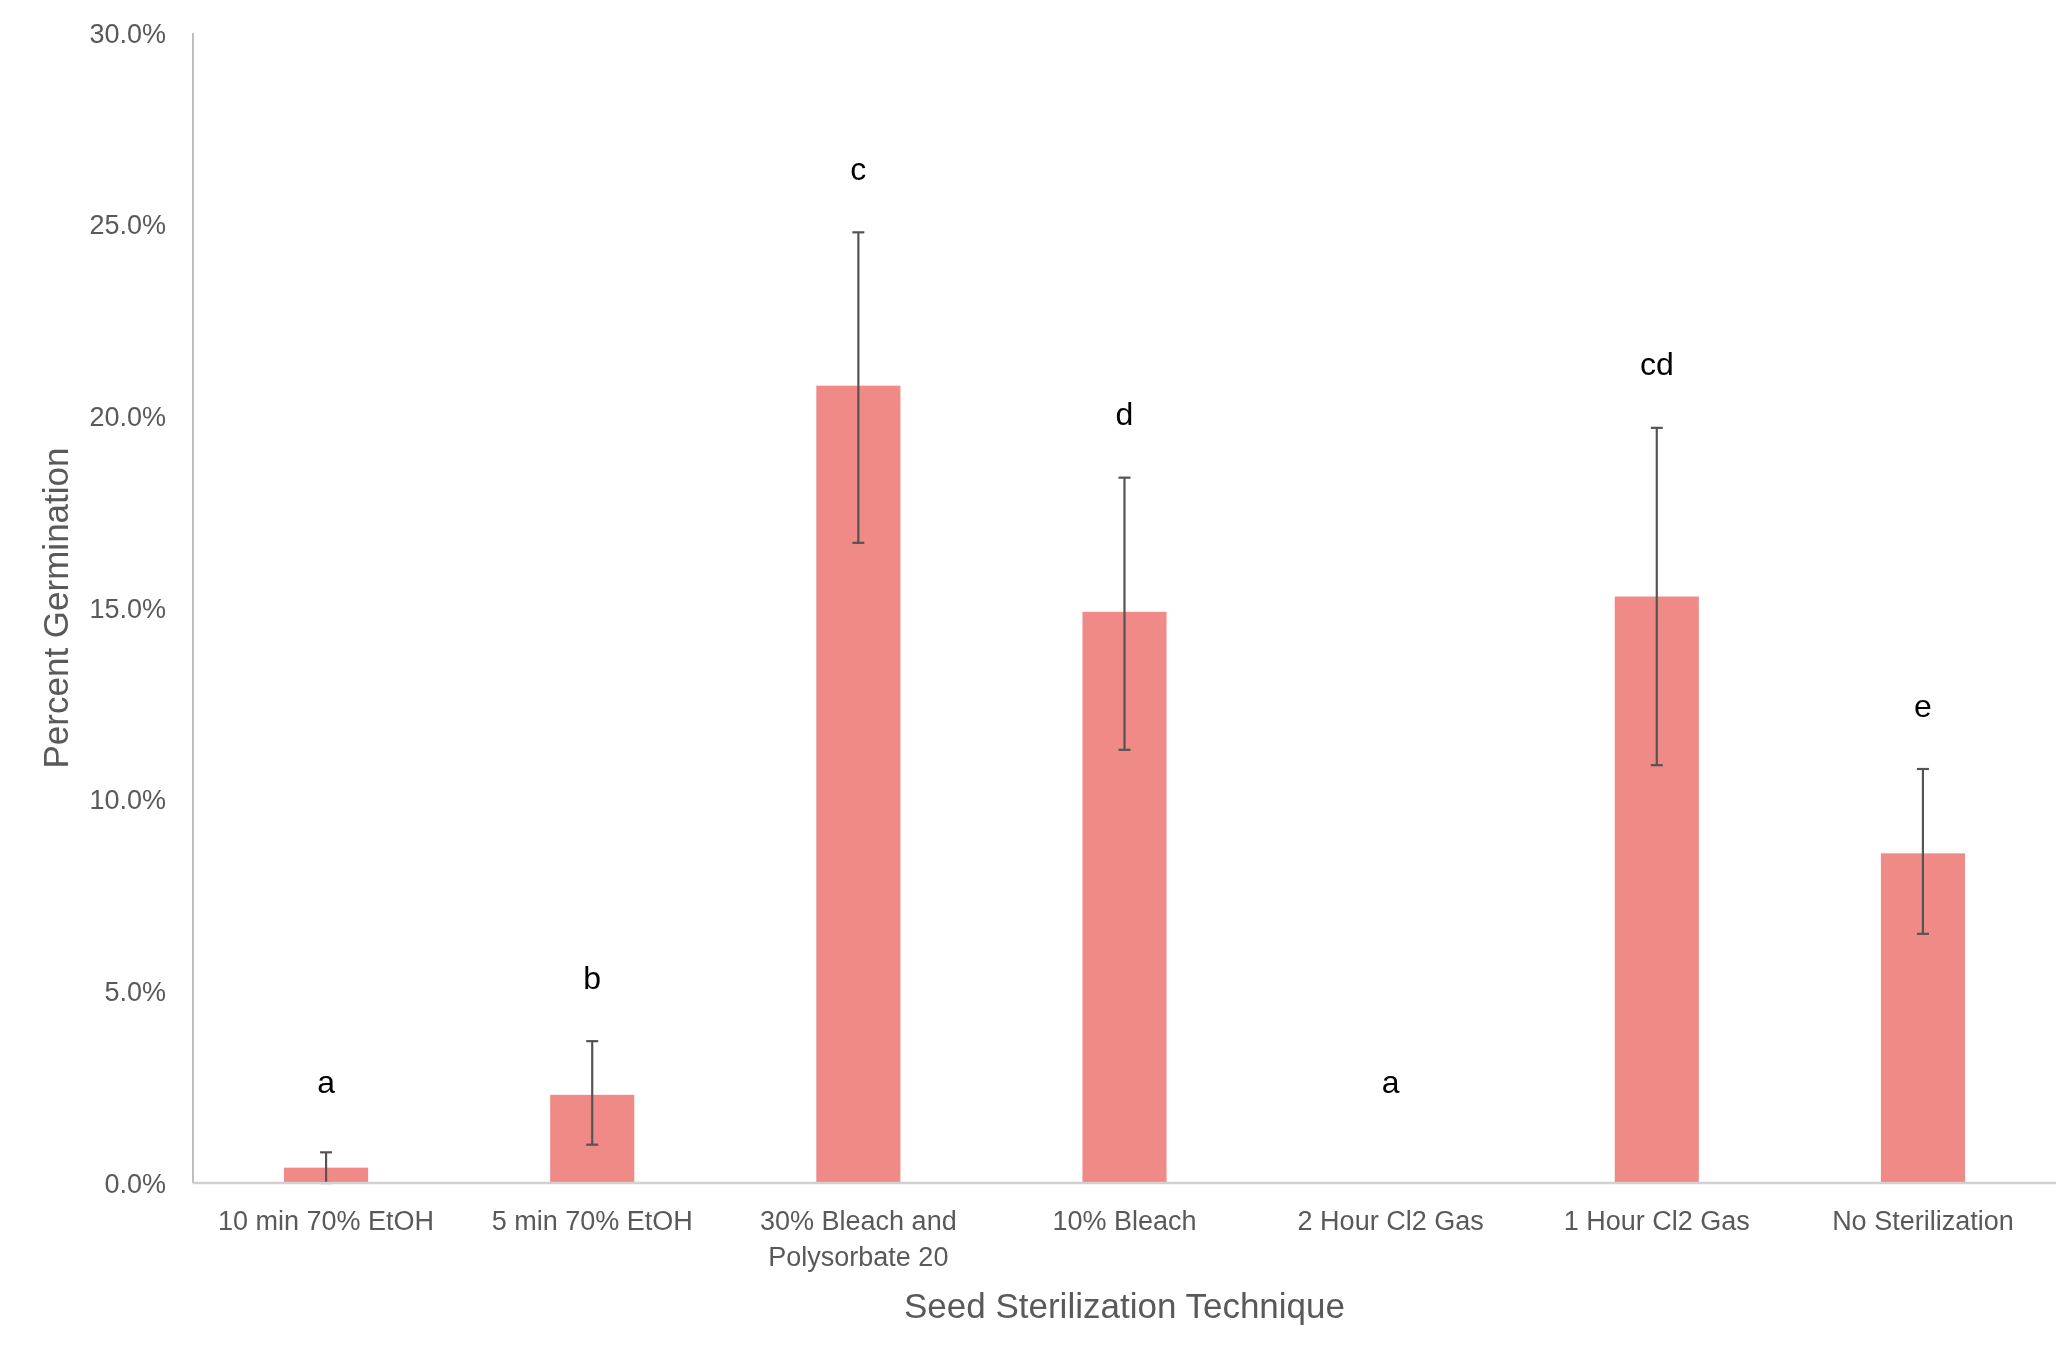 The image size is (2066, 1352). Describe the element at coordinates (1124, 414) in the screenshot. I see `annotation: d` at that location.